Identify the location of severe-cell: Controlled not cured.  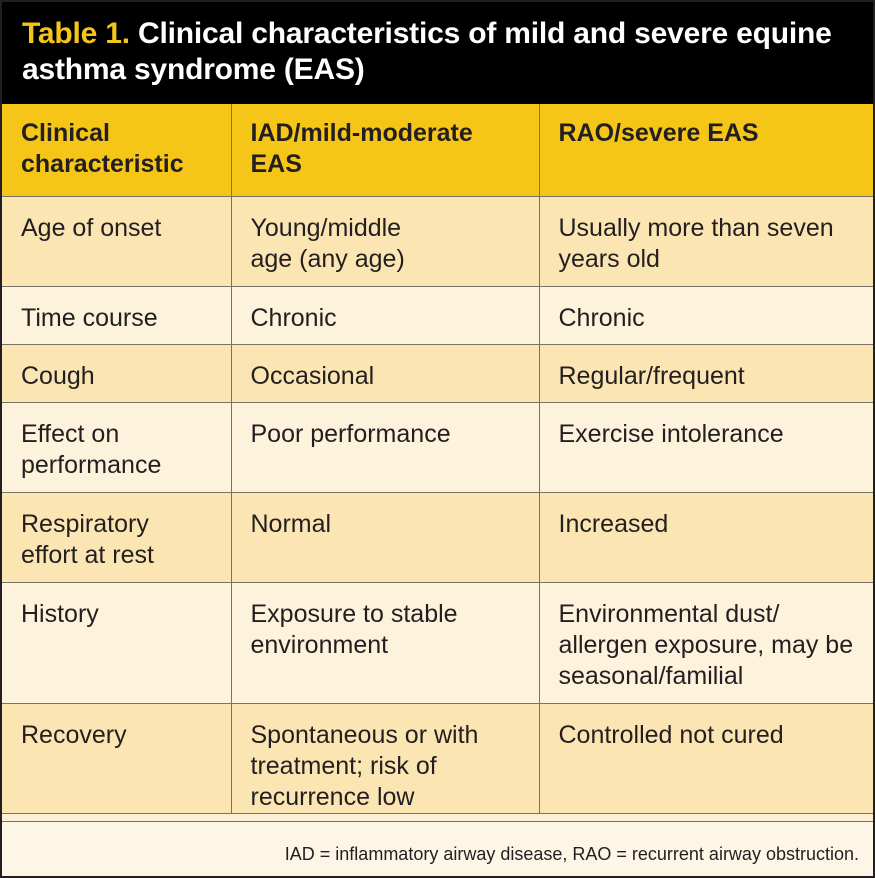
(706, 758).